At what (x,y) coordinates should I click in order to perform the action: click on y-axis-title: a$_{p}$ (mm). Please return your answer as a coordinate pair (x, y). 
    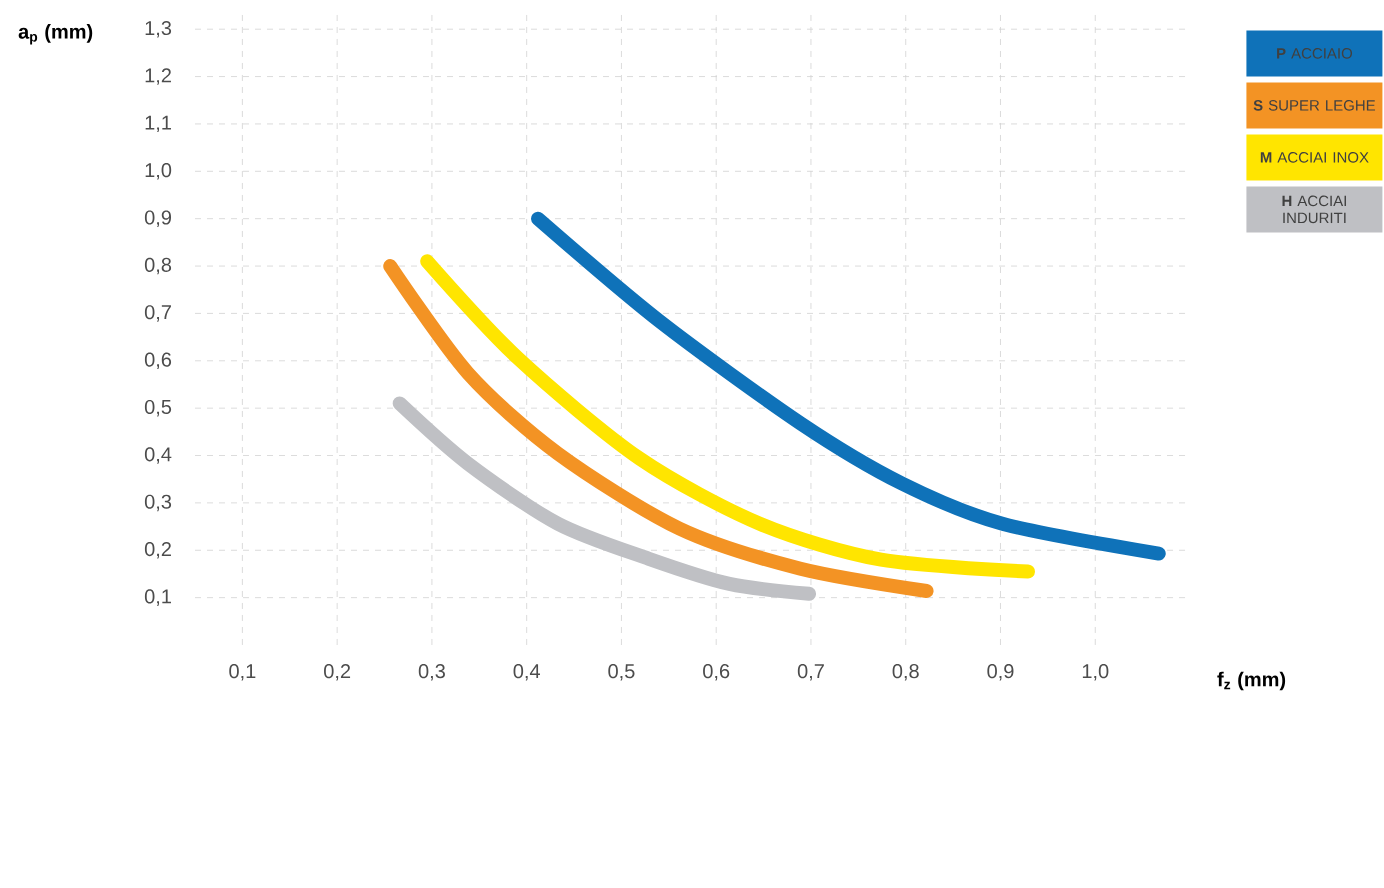
    Looking at the image, I should click on (55, 34).